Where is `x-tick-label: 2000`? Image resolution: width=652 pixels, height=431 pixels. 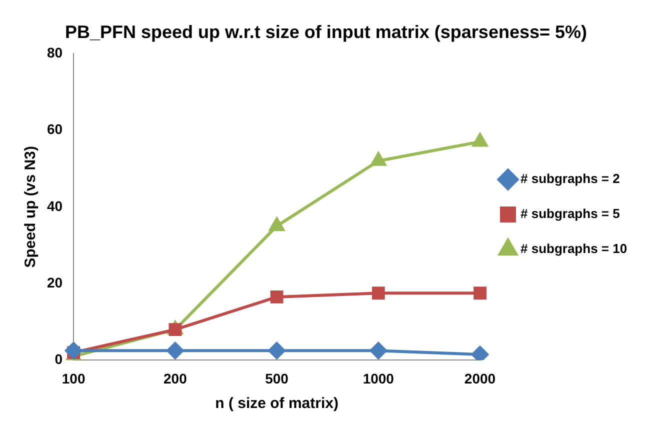 x-tick-label: 2000 is located at coordinates (480, 378).